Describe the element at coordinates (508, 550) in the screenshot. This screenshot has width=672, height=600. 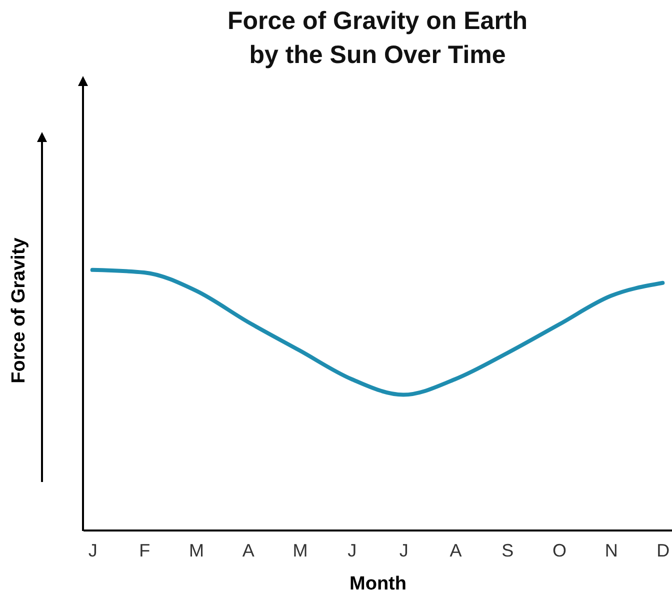
I see `x-tick-label: S` at that location.